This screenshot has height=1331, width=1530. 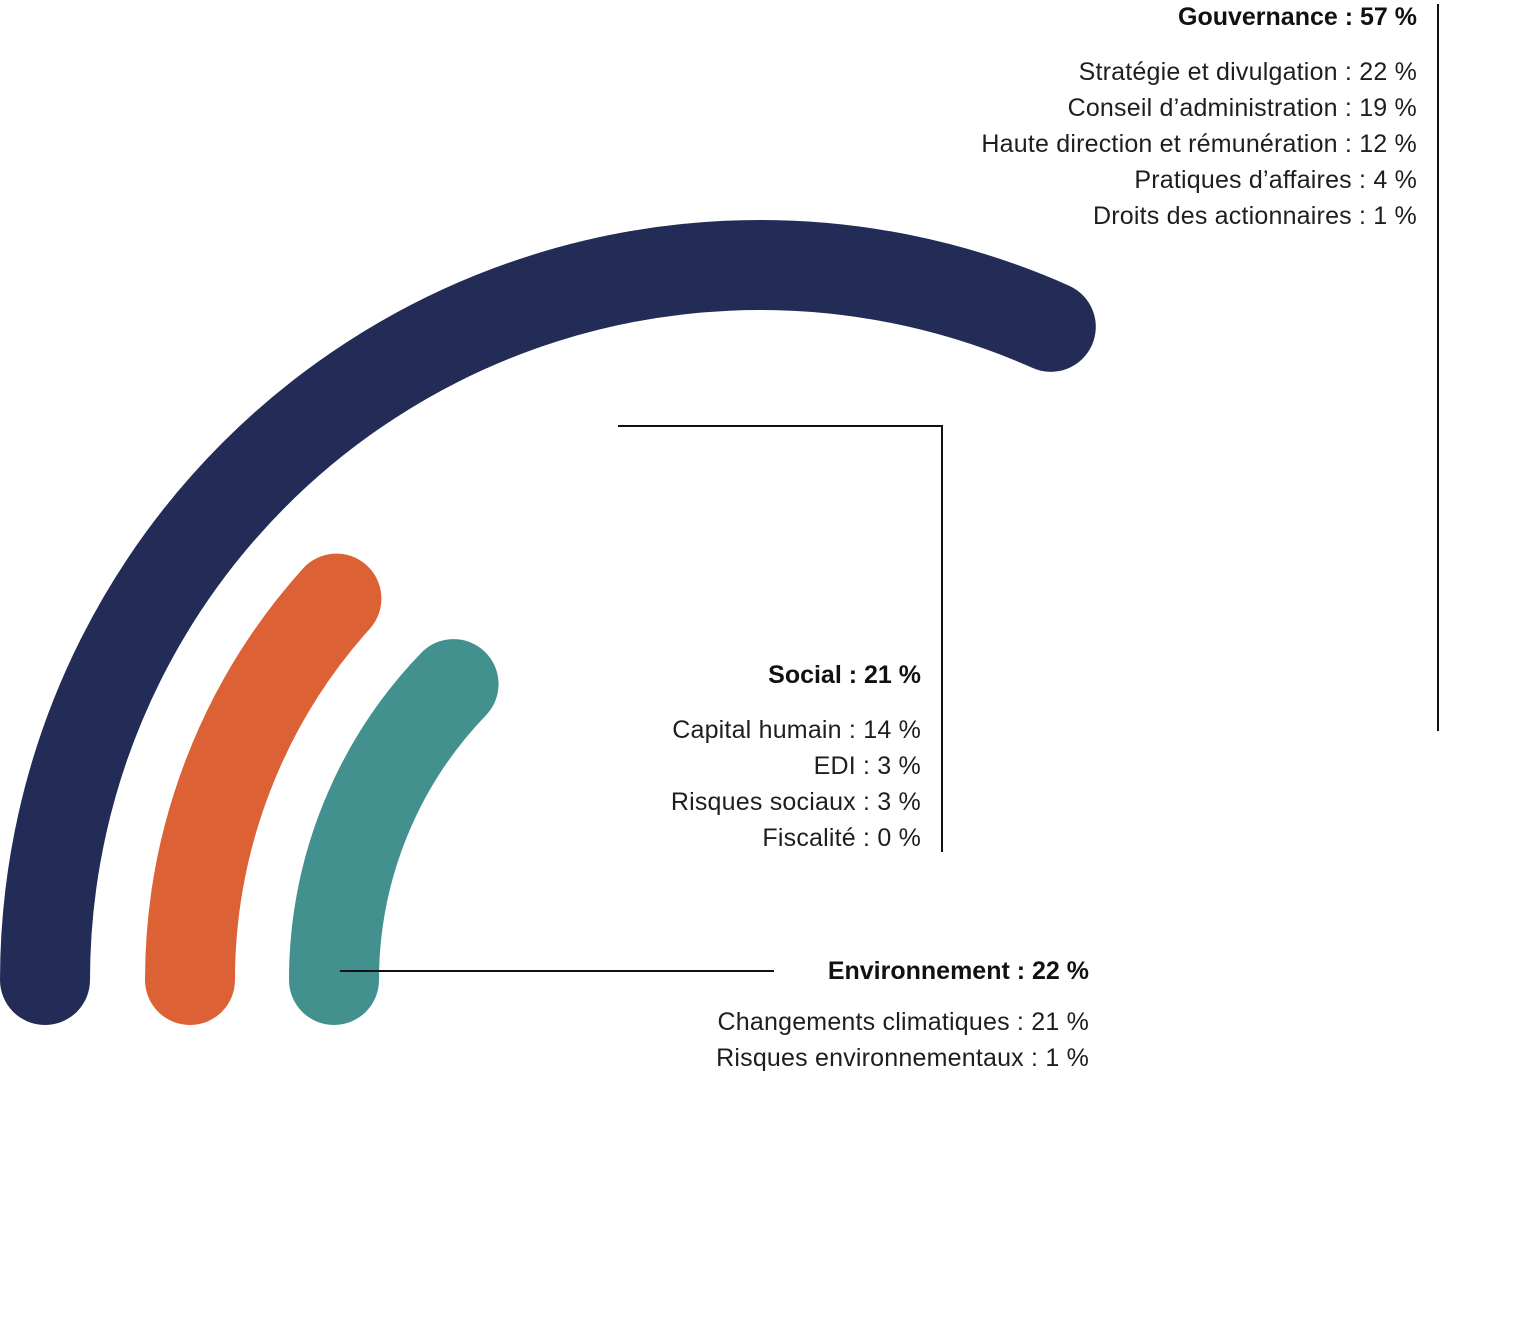 I want to click on leader-line-social, so click(x=780, y=638).